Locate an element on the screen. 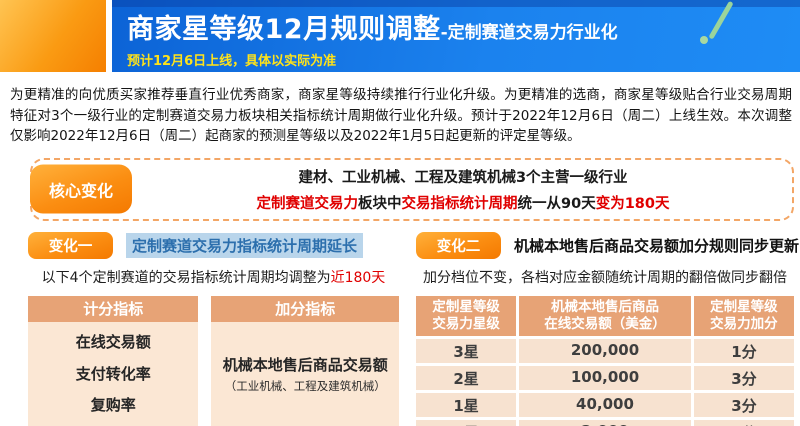 The width and height of the screenshot is (800, 426). scoring-indicator-item: 复购率 is located at coordinates (113, 405).